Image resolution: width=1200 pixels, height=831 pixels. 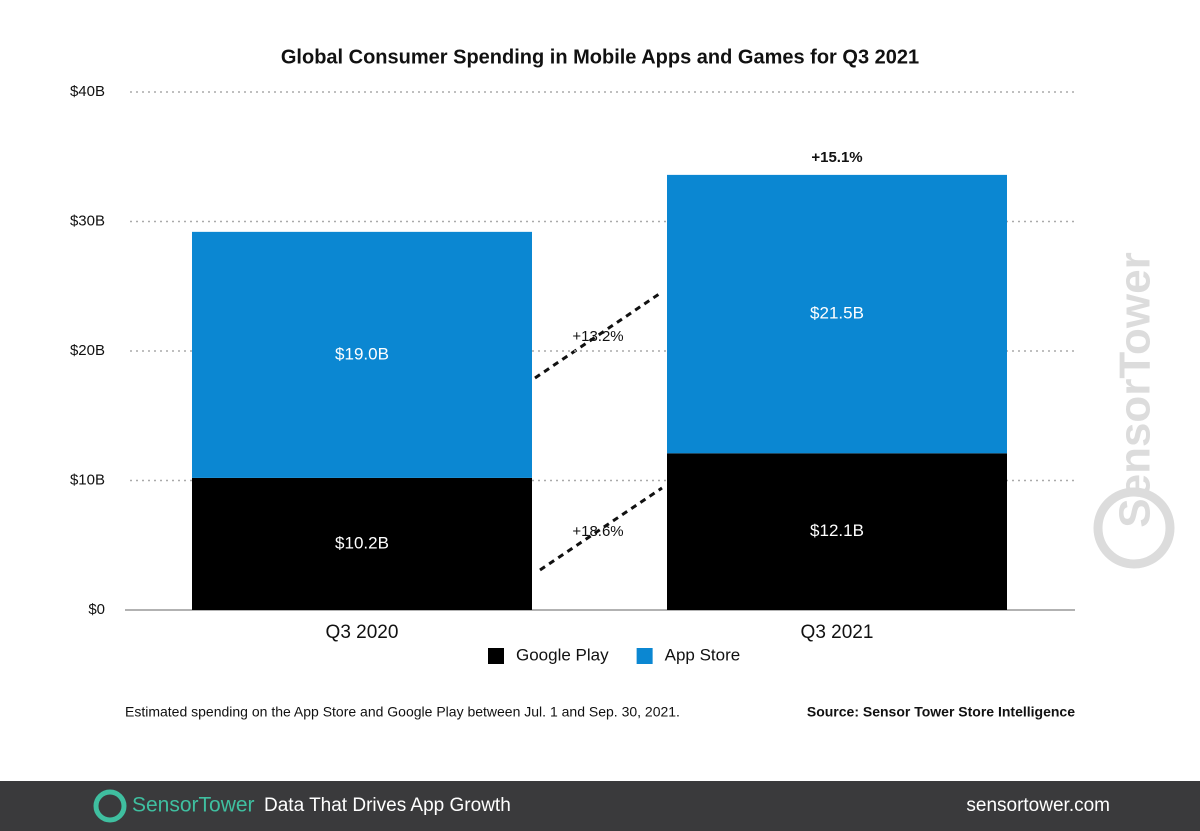 I want to click on y-tick-label: $30B, so click(x=87, y=220).